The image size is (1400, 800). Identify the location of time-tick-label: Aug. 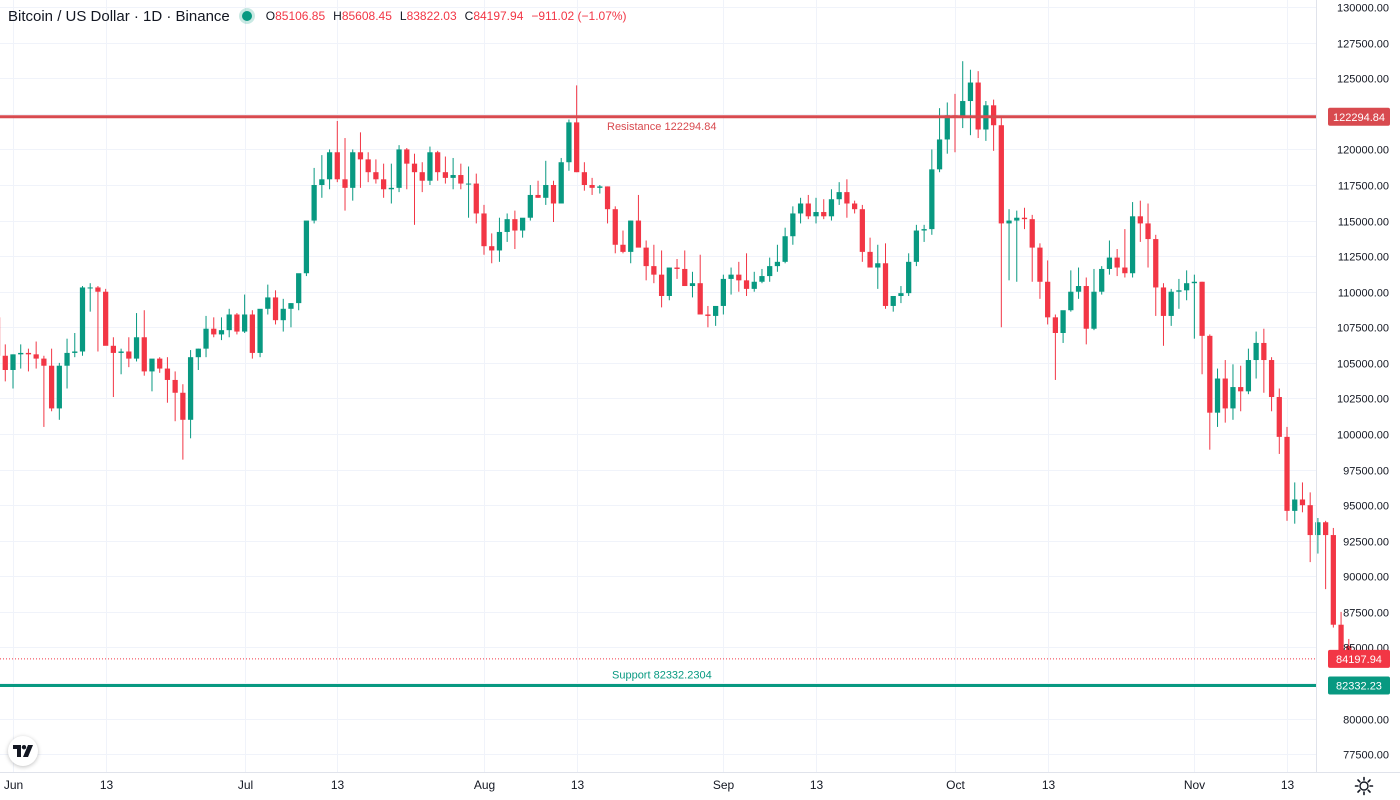
(484, 785).